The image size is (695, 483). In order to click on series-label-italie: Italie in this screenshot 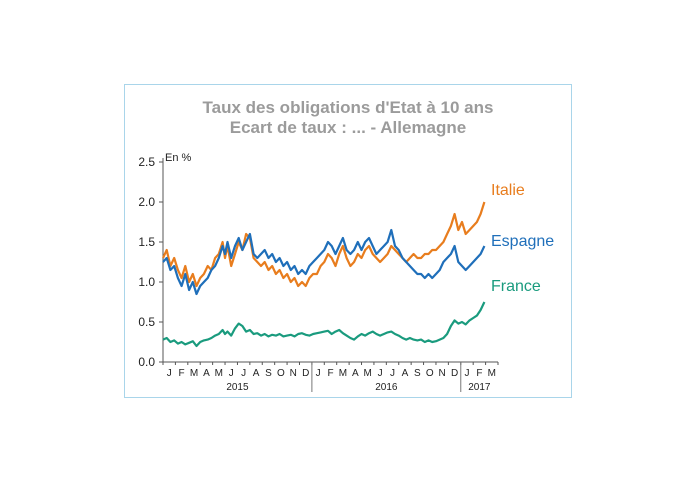, I will do `click(508, 190)`.